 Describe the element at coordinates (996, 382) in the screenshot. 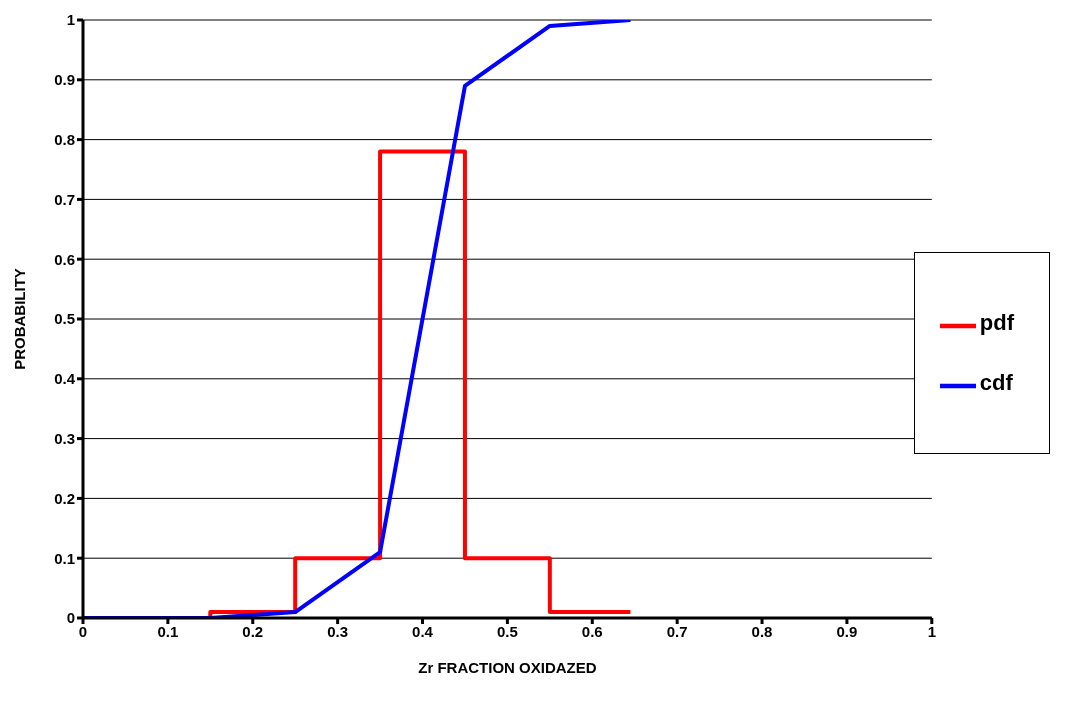

I see `legend-label: cdf` at that location.